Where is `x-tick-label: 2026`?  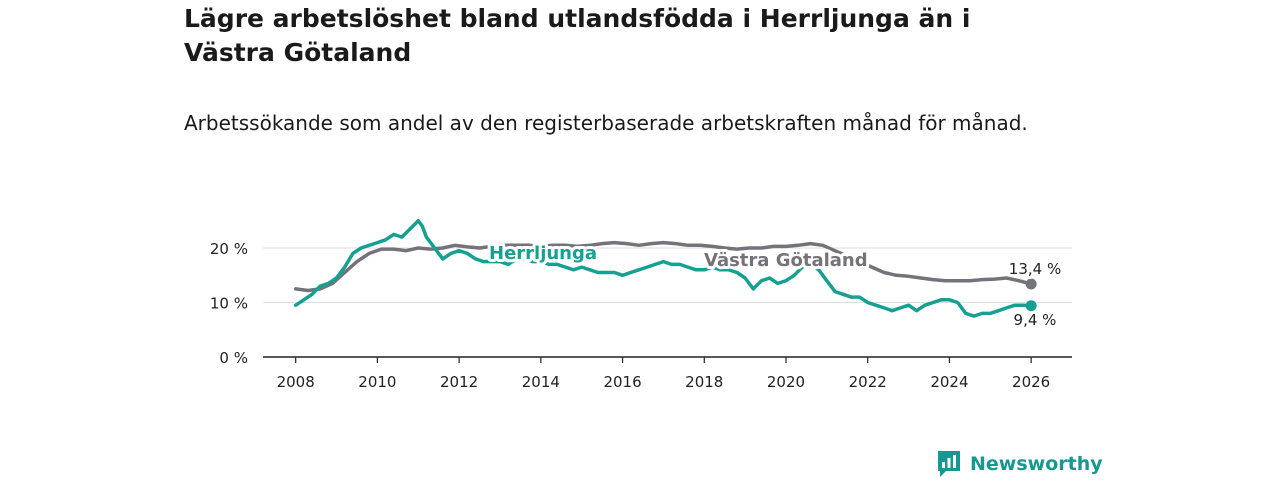 x-tick-label: 2026 is located at coordinates (1031, 382).